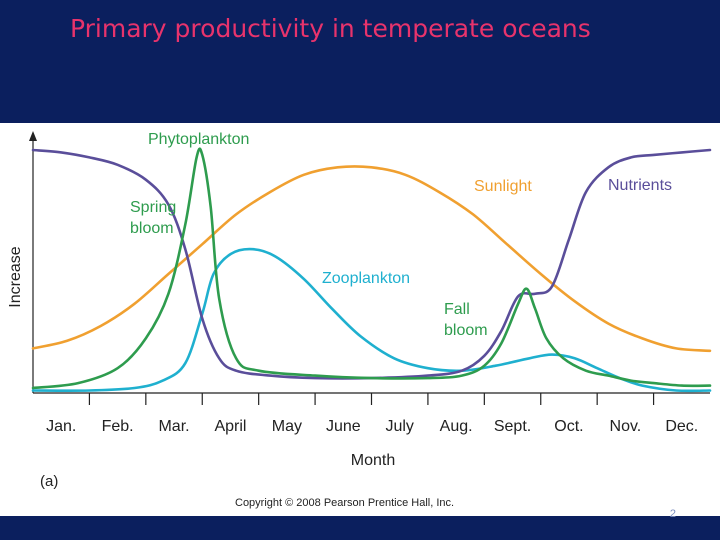  What do you see at coordinates (173, 426) in the screenshot?
I see `x-tick-label: Mar.` at bounding box center [173, 426].